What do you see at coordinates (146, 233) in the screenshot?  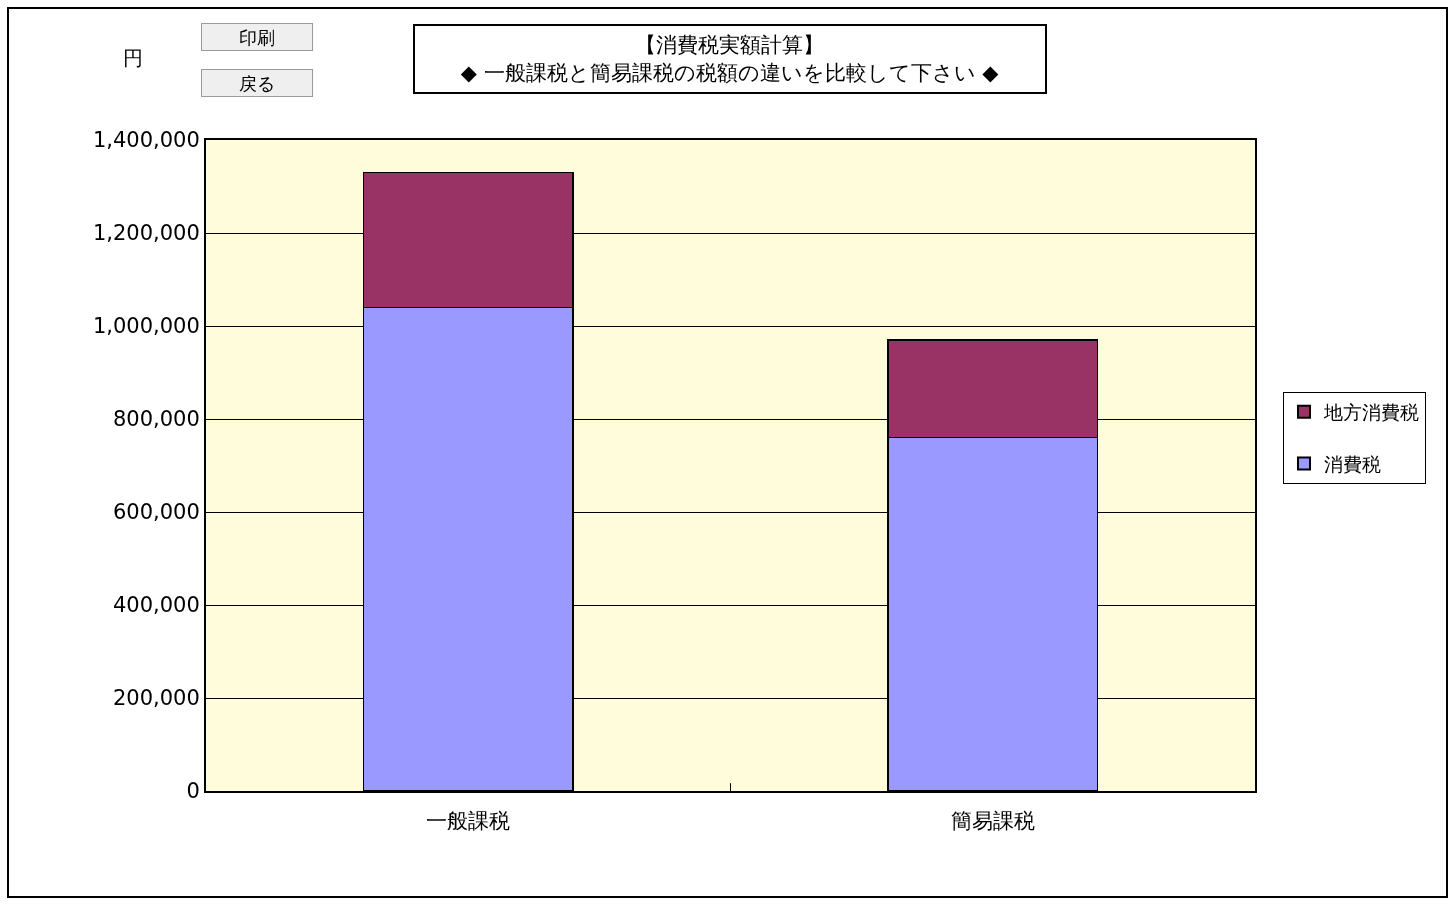 I see `y-tick-label: 1,200,000` at bounding box center [146, 233].